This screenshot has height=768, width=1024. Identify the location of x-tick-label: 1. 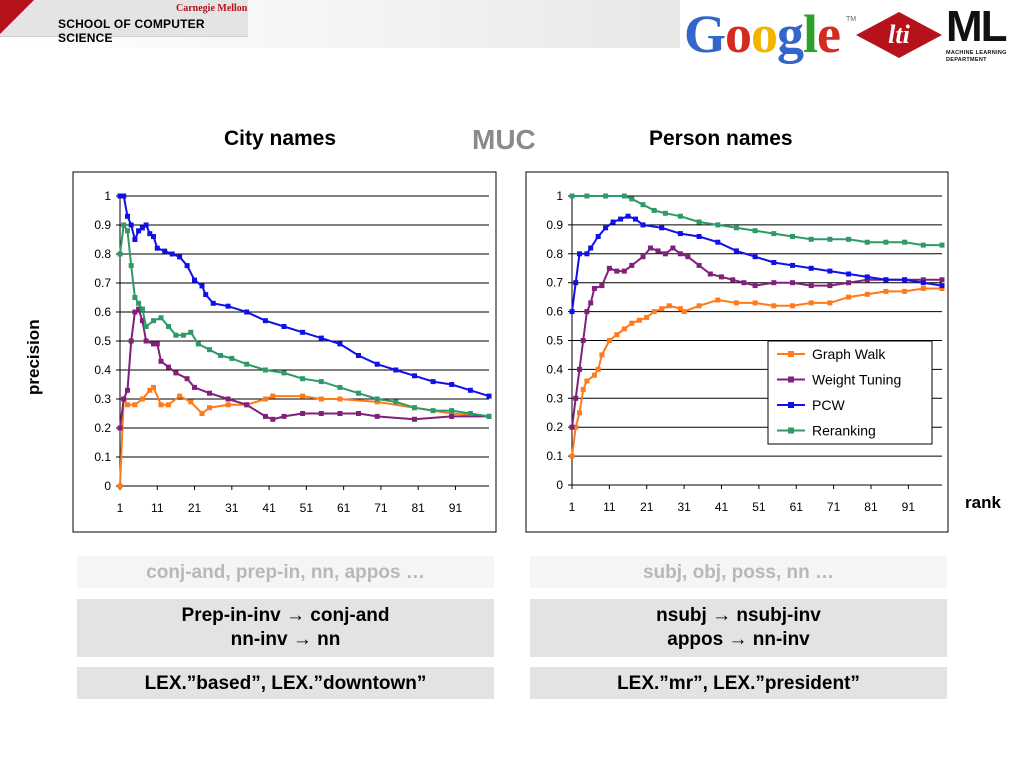
(120, 508).